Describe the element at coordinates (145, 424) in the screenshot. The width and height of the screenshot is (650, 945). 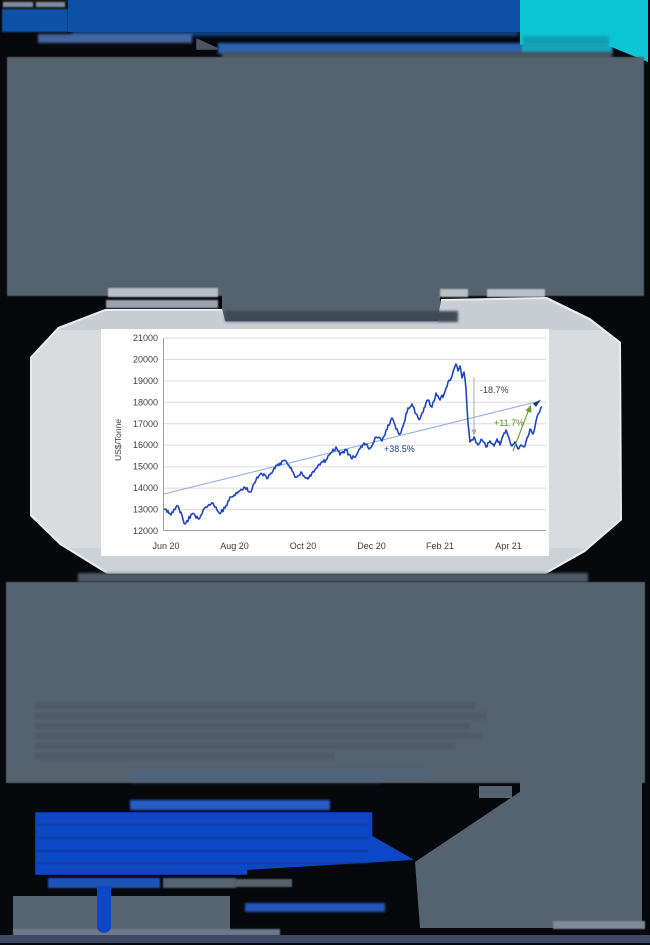
I see `svg-text: 17000` at that location.